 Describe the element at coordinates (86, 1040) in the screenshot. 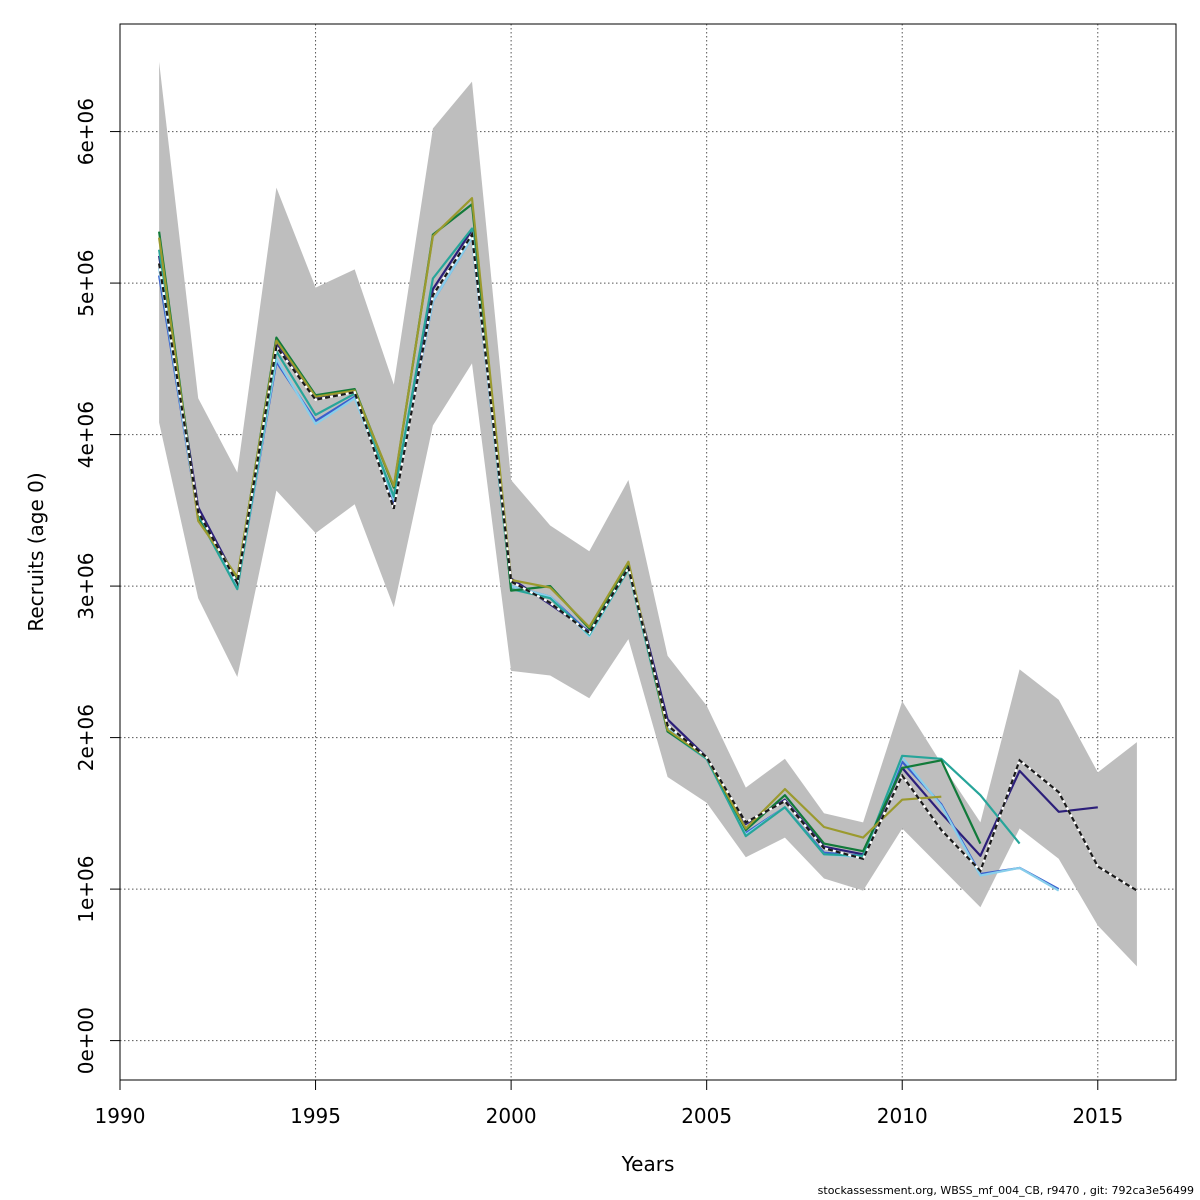

I see `y-tick-label: 0e+00` at that location.